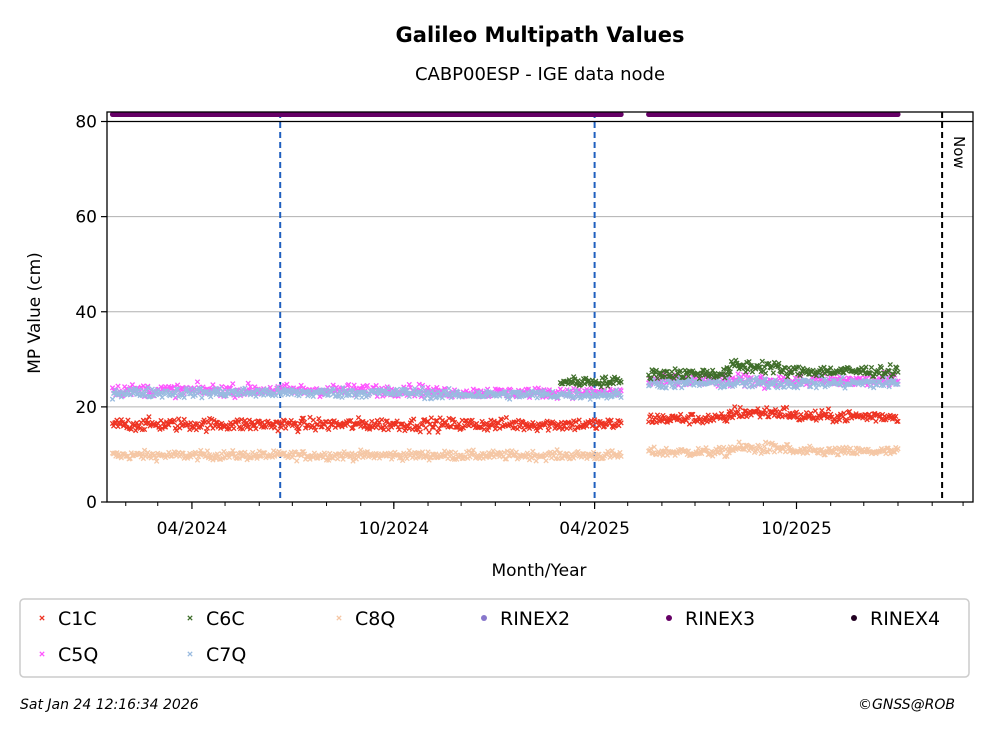  Describe the element at coordinates (796, 529) in the screenshot. I see `x-tick-label: 10/2025` at that location.